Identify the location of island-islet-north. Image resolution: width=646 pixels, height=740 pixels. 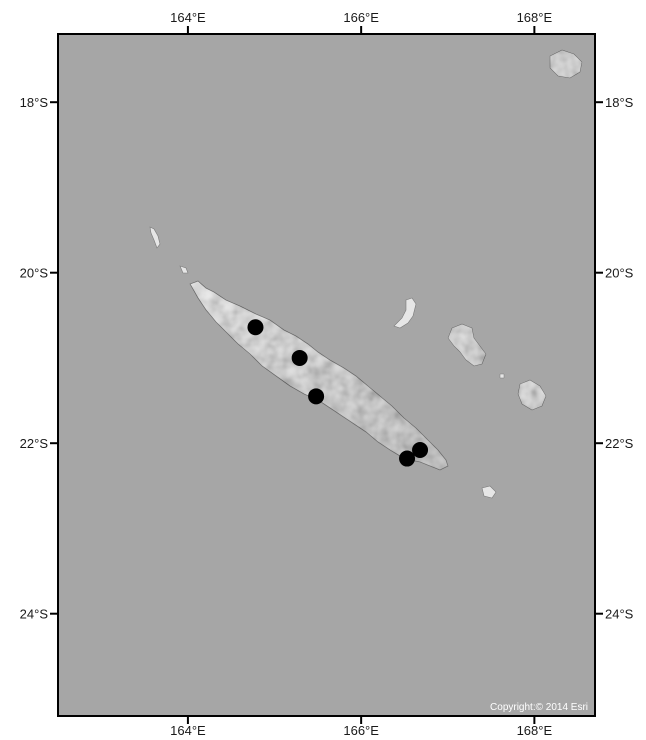
(184, 269).